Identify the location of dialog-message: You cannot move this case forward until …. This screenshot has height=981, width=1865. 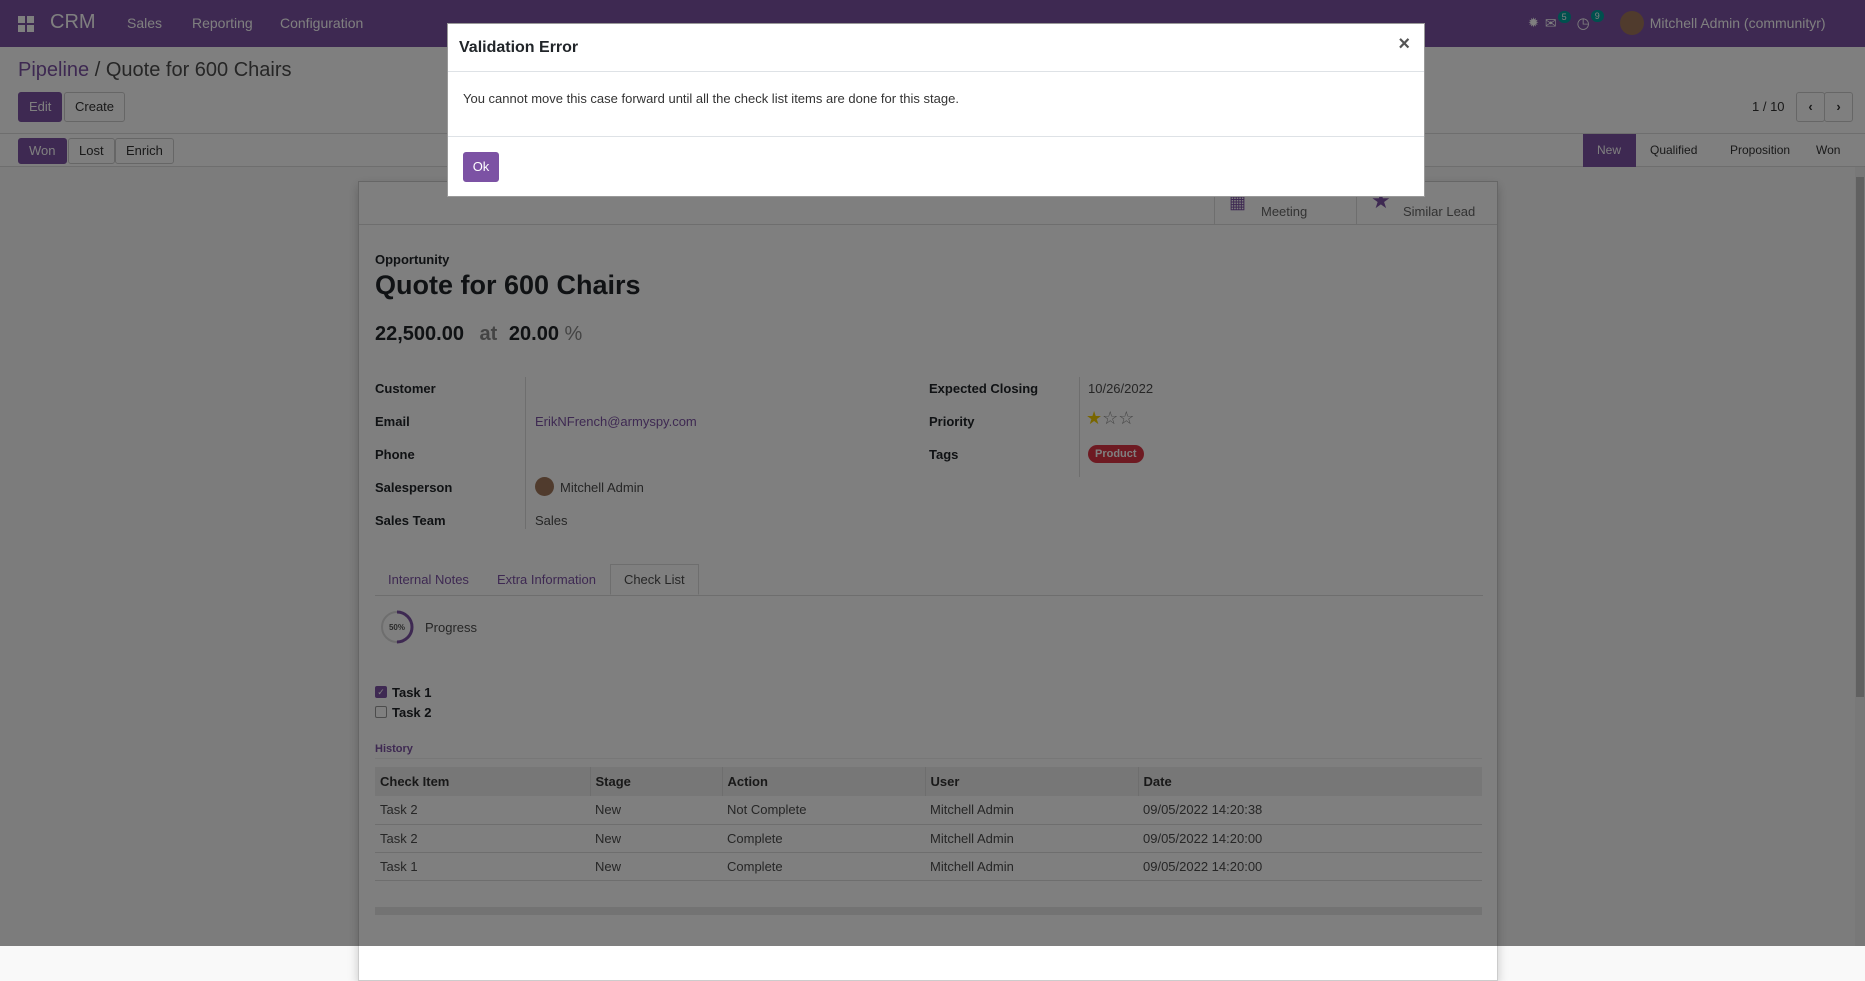
(711, 98).